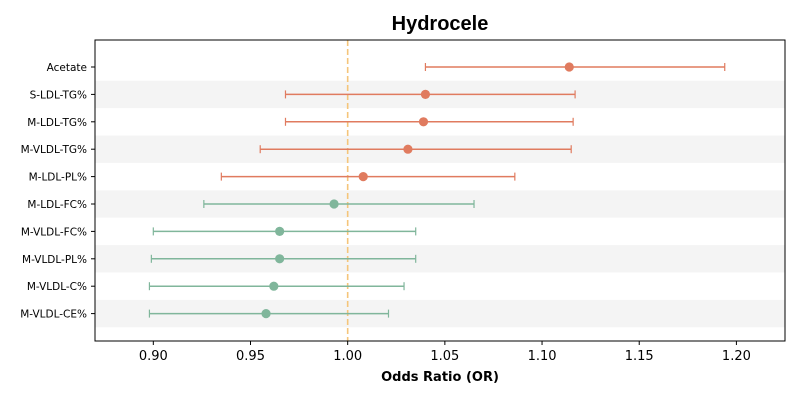  I want to click on category-label: M-VLDL-TG%, so click(54, 150).